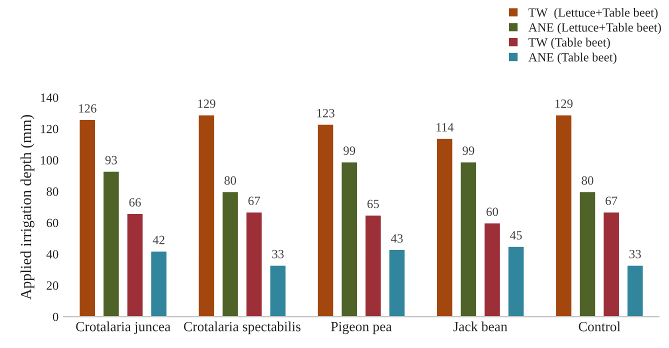  Describe the element at coordinates (325, 113) in the screenshot. I see `data-label: 123` at that location.